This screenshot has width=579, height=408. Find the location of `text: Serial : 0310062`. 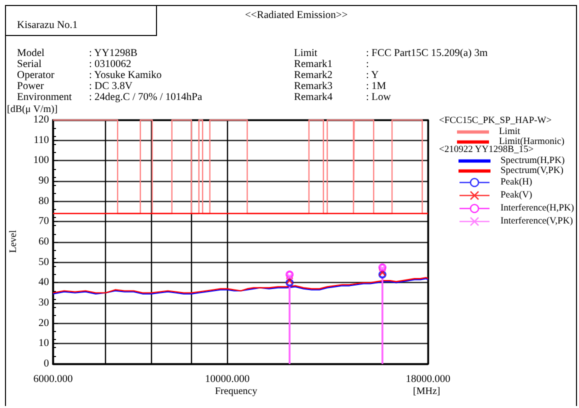

text: Serial : 0310062 is located at coordinates (74, 64).